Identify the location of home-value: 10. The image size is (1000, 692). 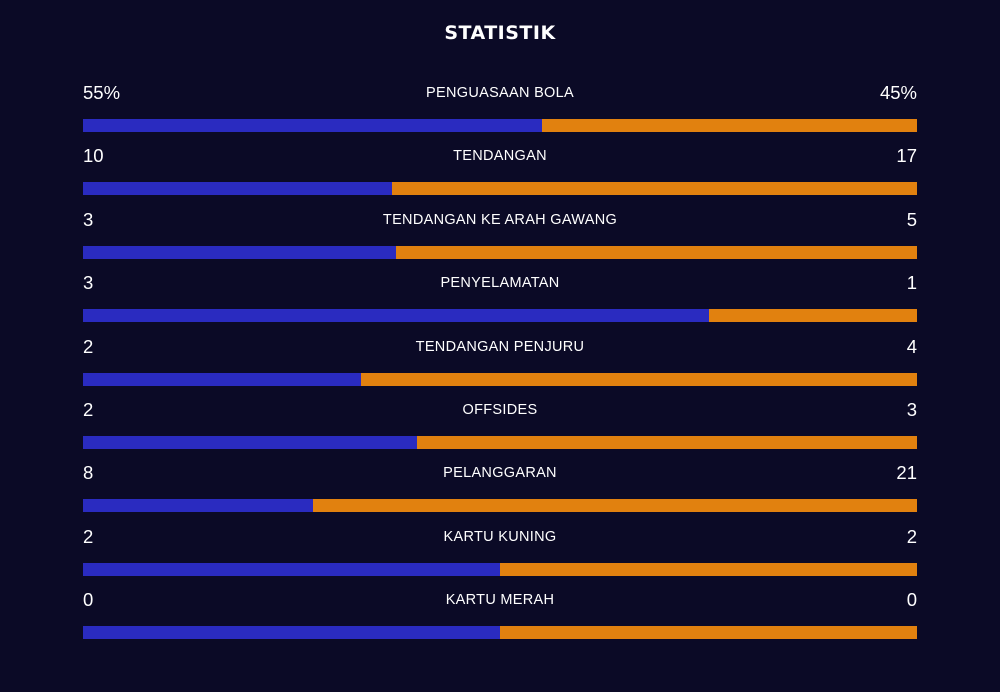
(93, 156).